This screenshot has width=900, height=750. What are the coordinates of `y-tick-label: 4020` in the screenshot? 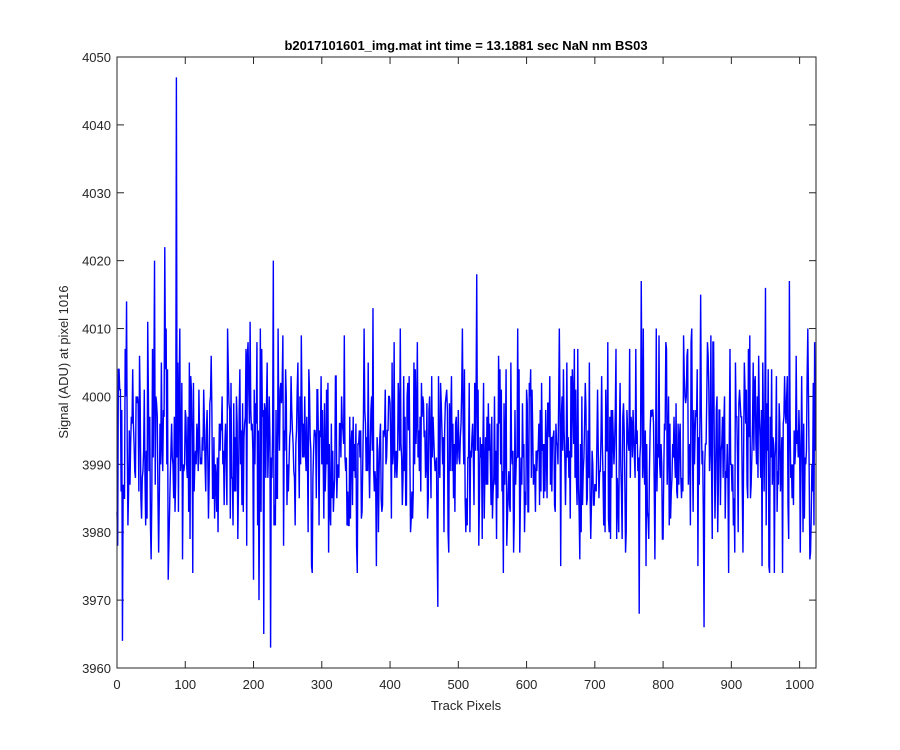 It's located at (96, 261).